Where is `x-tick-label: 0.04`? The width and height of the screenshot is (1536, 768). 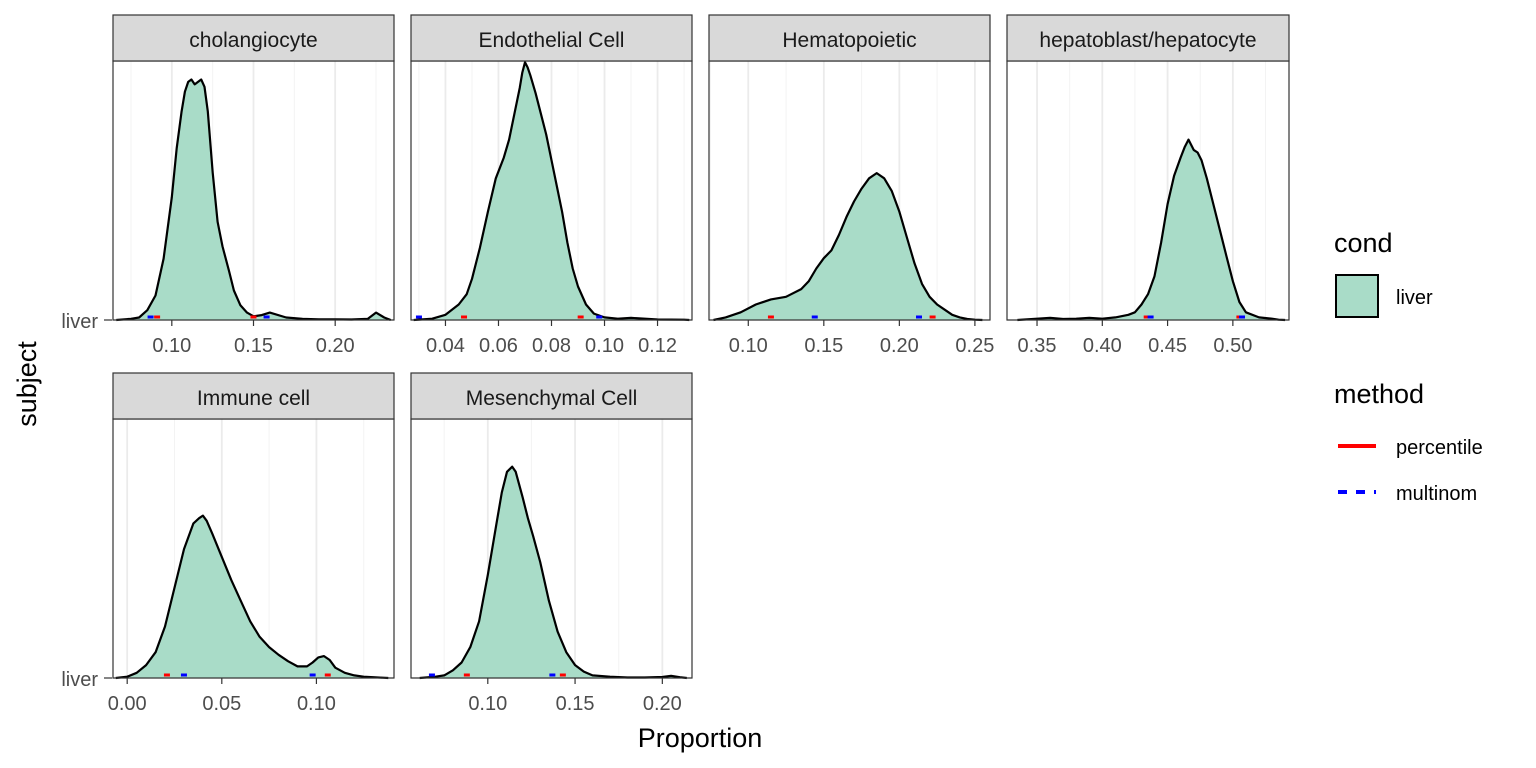 x-tick-label: 0.04 is located at coordinates (445, 346).